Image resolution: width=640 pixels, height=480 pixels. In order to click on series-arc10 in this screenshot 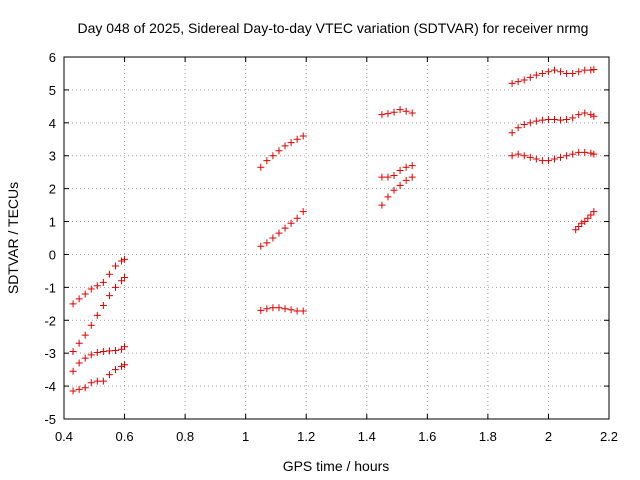, I will do `click(397, 191)`.